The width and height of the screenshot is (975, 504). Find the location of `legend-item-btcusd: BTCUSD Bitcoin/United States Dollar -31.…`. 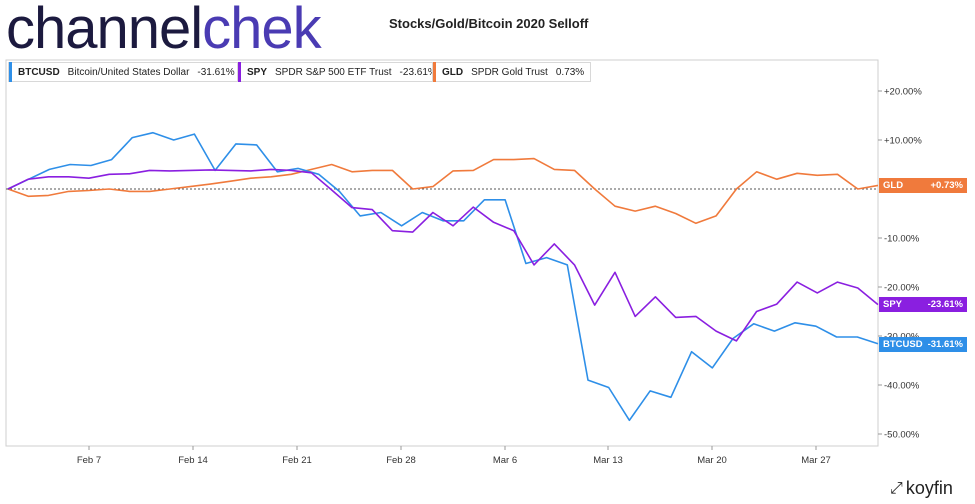

legend-item-btcusd: BTCUSD Bitcoin/United States Dollar -31.… is located at coordinates (125, 72).